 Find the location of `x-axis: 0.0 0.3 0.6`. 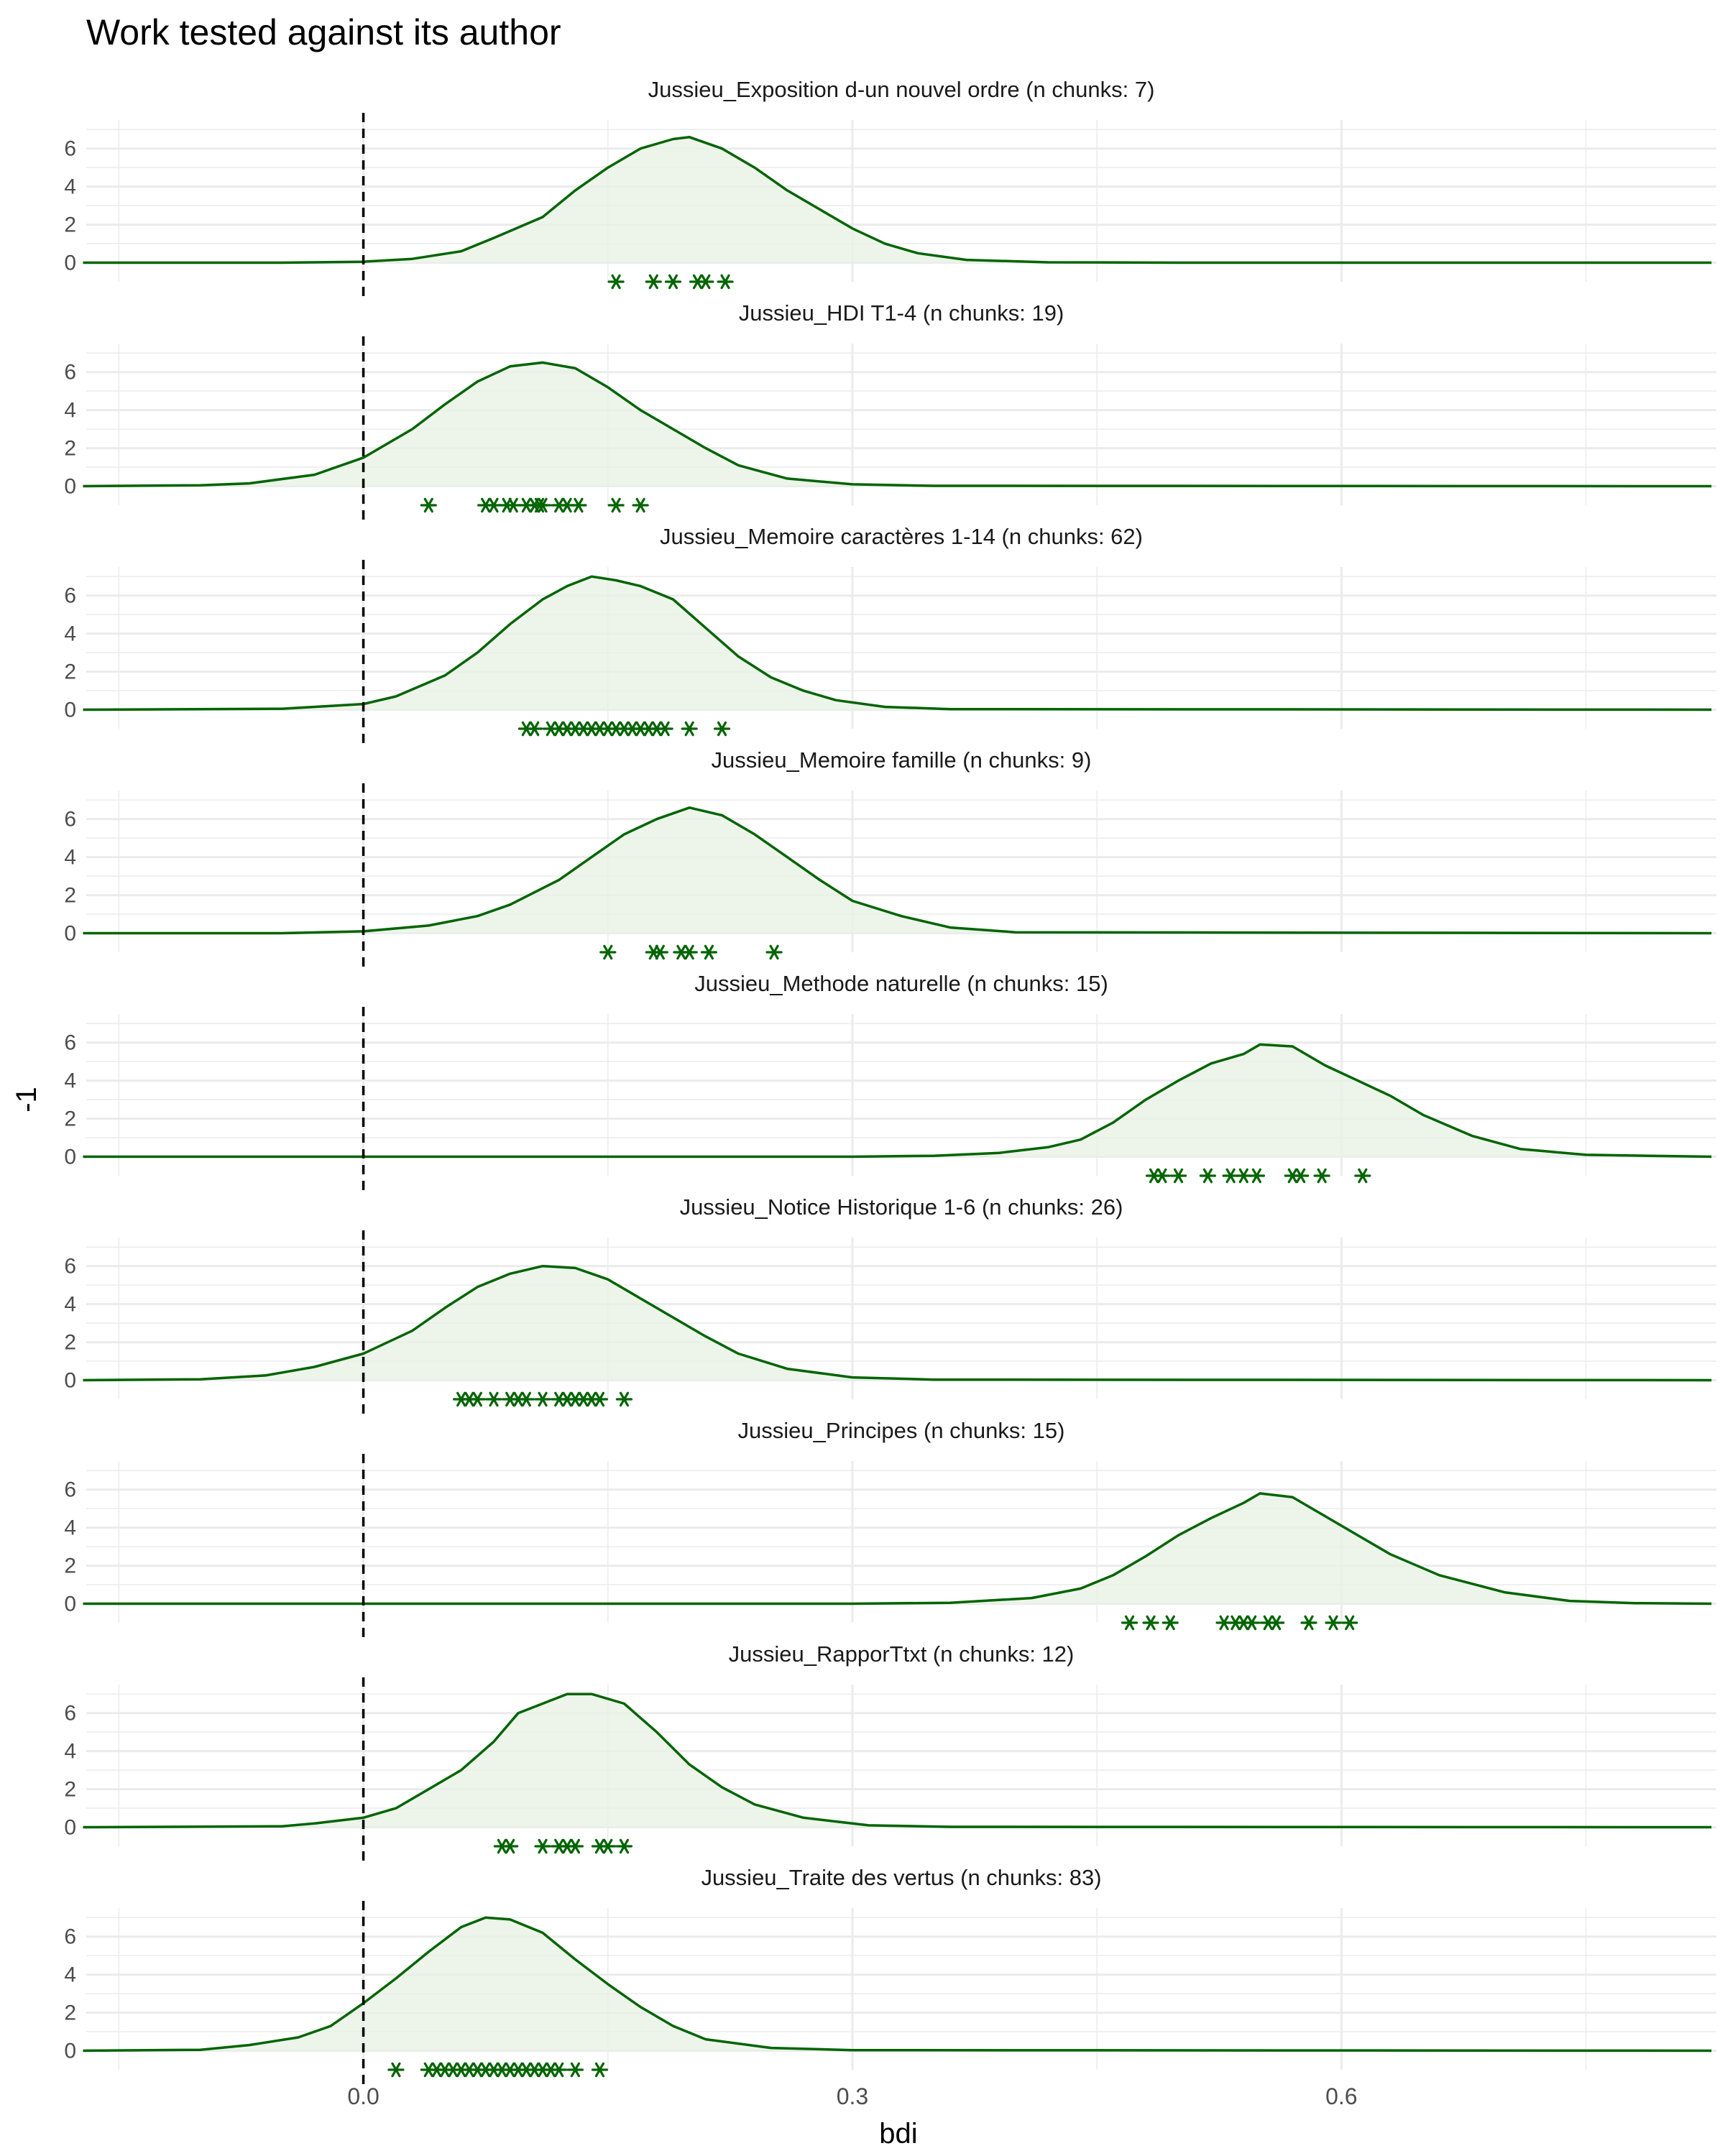

x-axis: 0.0 0.3 0.6 is located at coordinates (852, 2096).